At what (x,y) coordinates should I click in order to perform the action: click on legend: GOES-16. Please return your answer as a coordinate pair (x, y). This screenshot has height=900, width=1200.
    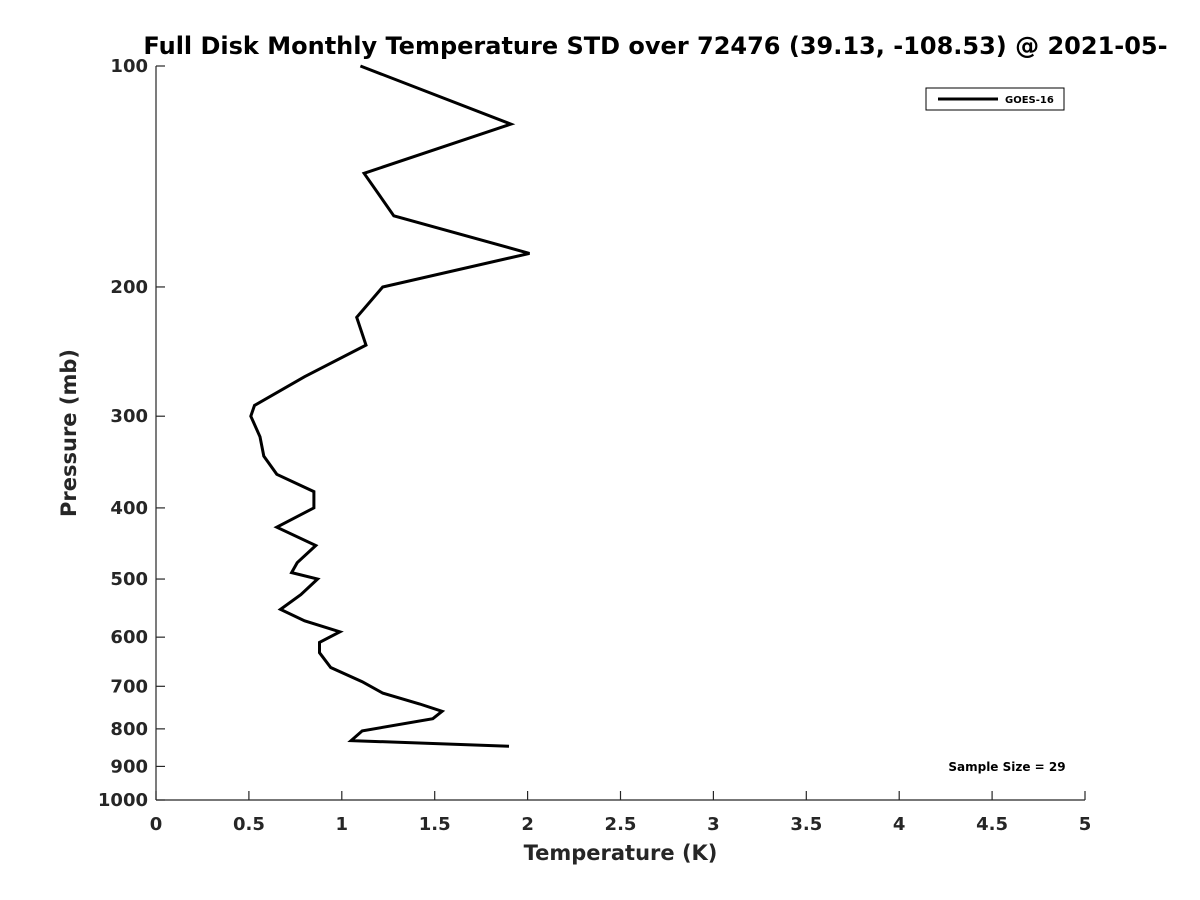
    Looking at the image, I should click on (995, 99).